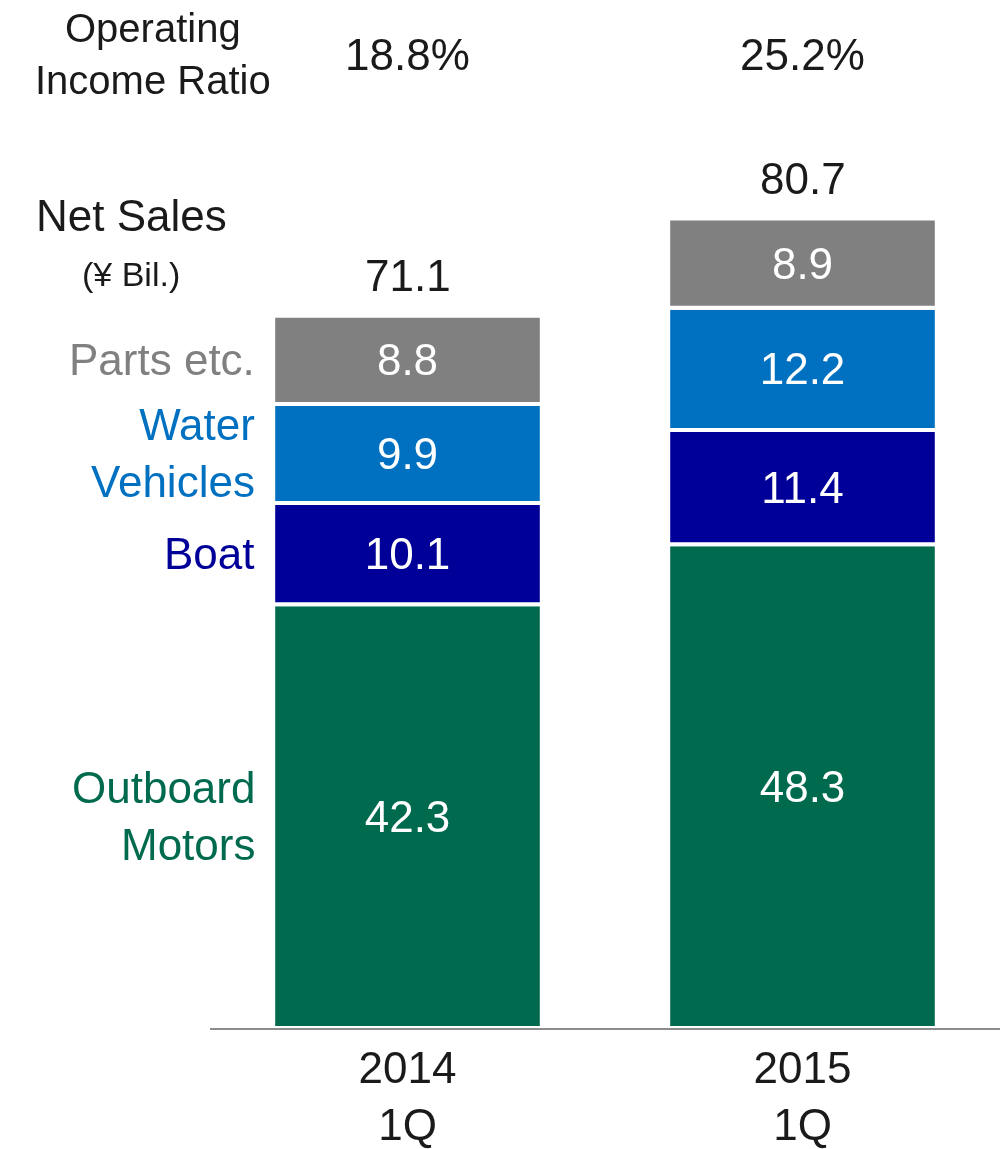 The image size is (1000, 1149). Describe the element at coordinates (802, 54) in the screenshot. I see `text: 25.2%` at that location.